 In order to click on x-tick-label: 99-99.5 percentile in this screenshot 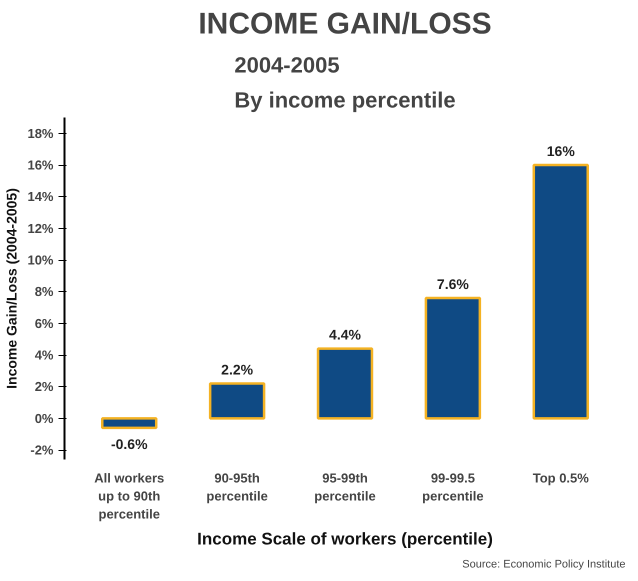, I will do `click(453, 487)`.